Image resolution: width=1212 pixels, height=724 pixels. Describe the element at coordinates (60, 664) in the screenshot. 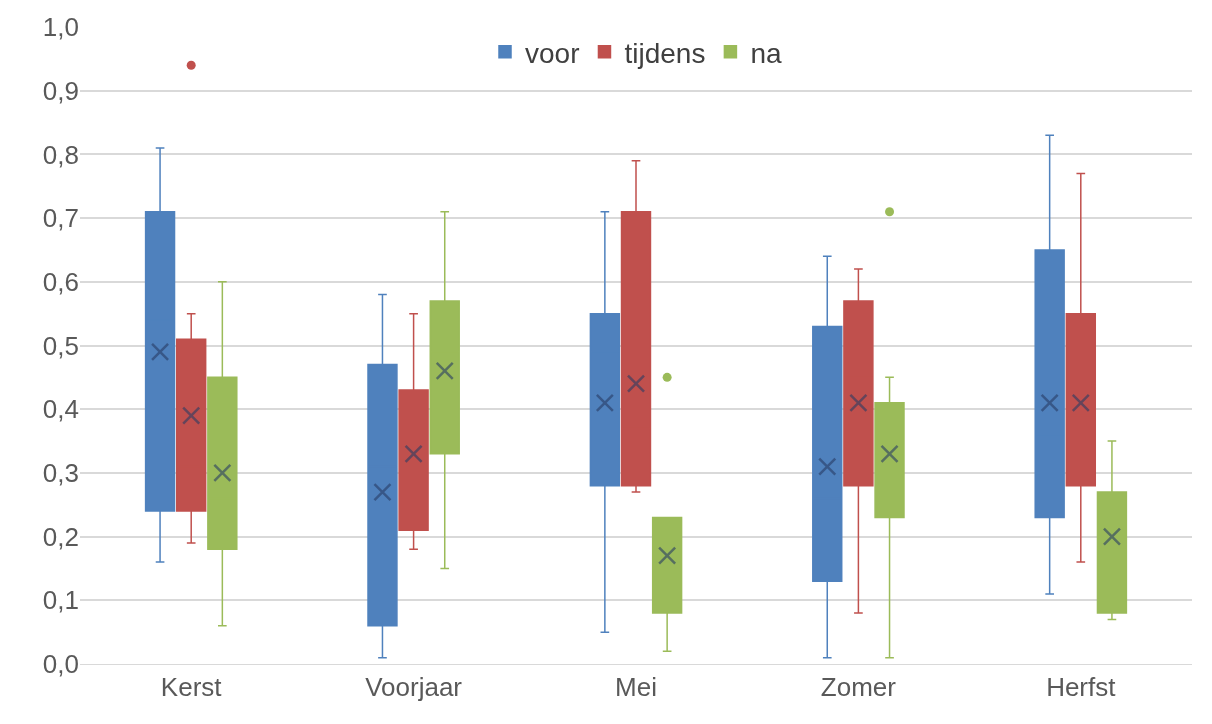

I see `y-tick-label: 0,0` at that location.